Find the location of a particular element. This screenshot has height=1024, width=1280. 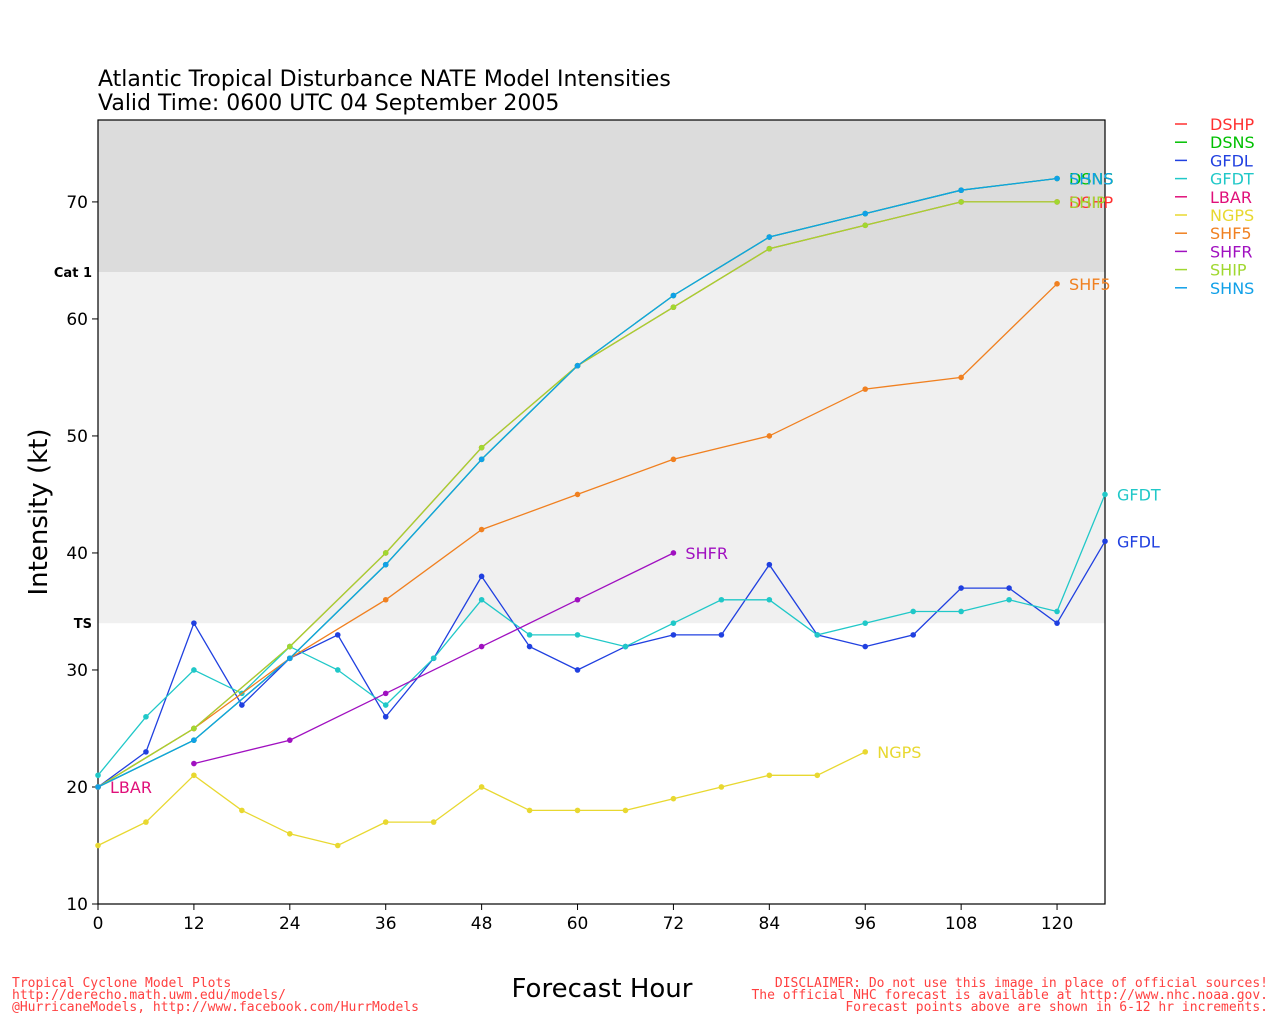

legend-label-shf5: SHF5 is located at coordinates (1231, 233).